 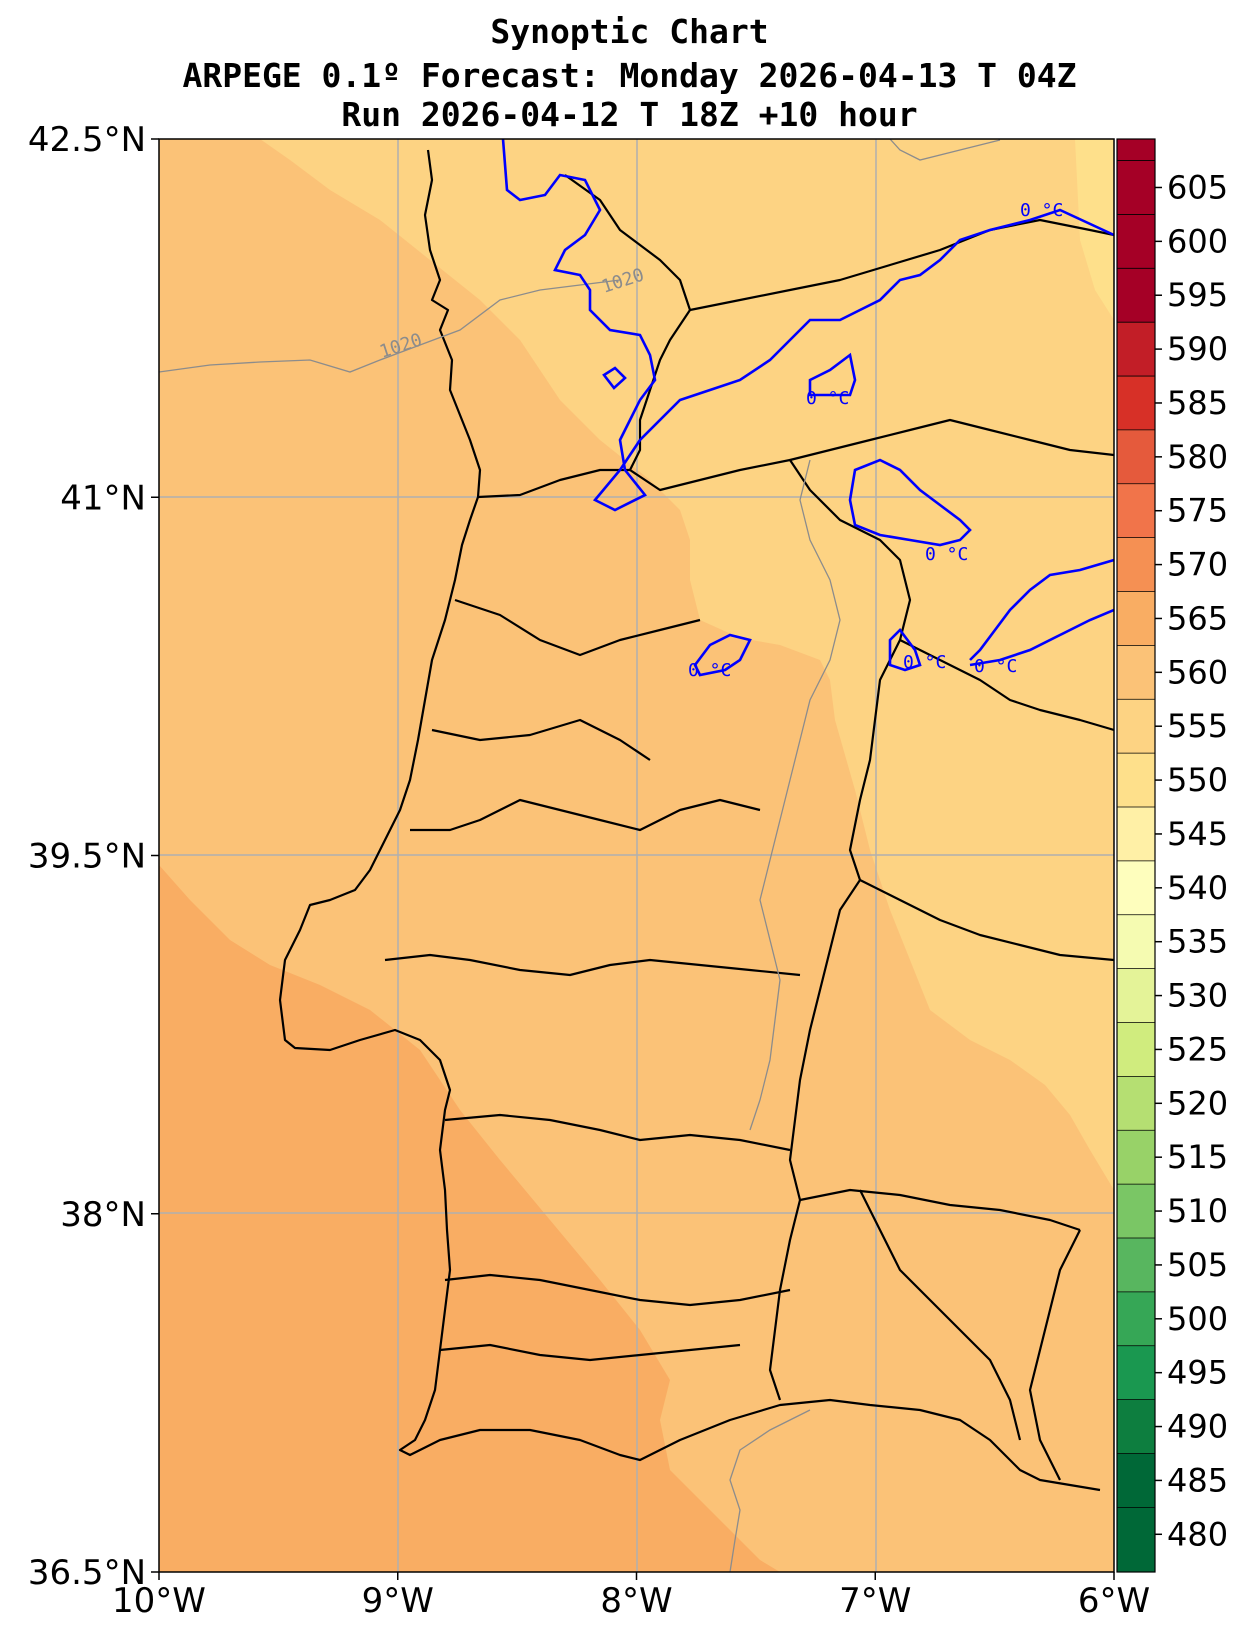 What do you see at coordinates (87, 857) in the screenshot?
I see `lat-tick-label: 39.5°N` at bounding box center [87, 857].